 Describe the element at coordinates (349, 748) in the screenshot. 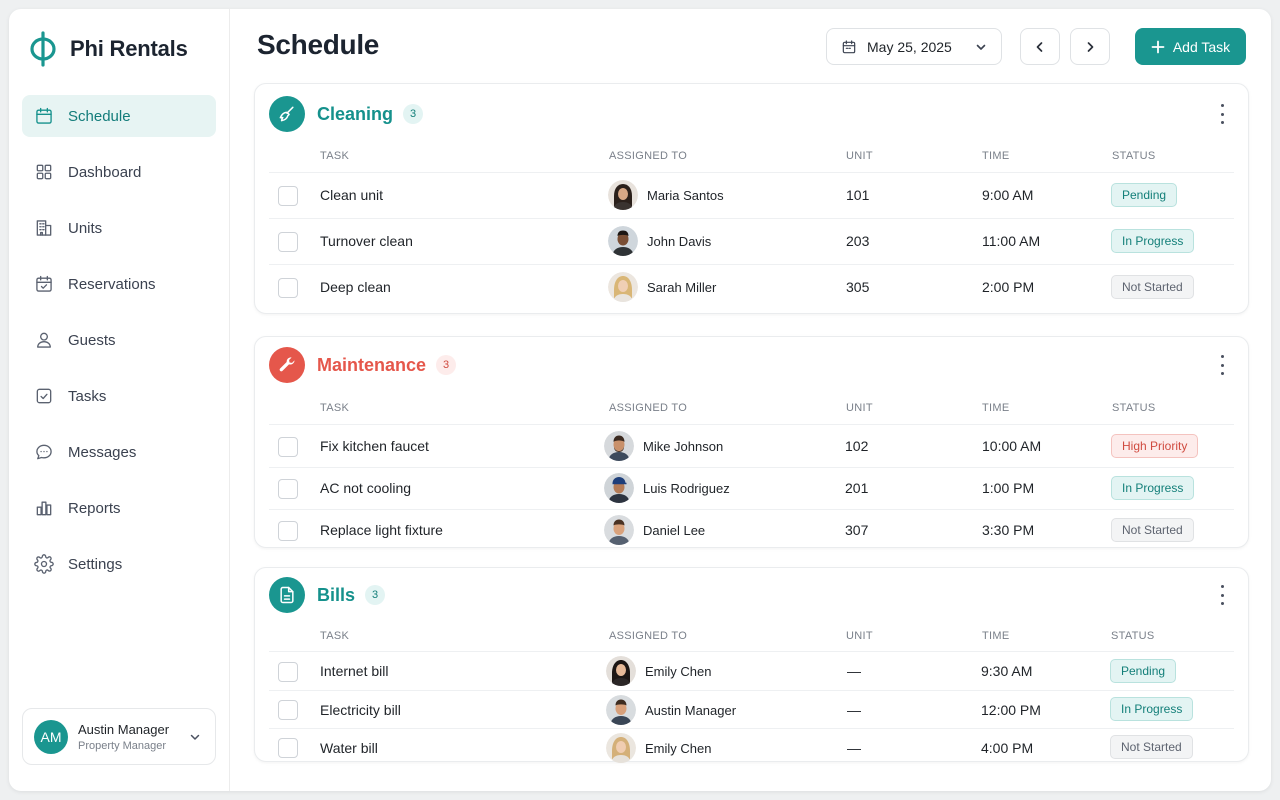

I see `task-name: Water bill` at that location.